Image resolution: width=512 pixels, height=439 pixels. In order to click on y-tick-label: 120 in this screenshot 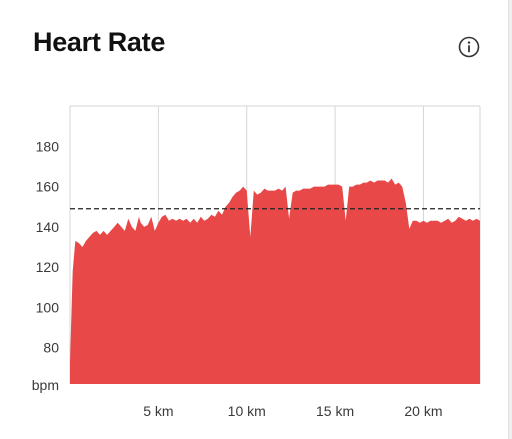, I will do `click(48, 267)`.